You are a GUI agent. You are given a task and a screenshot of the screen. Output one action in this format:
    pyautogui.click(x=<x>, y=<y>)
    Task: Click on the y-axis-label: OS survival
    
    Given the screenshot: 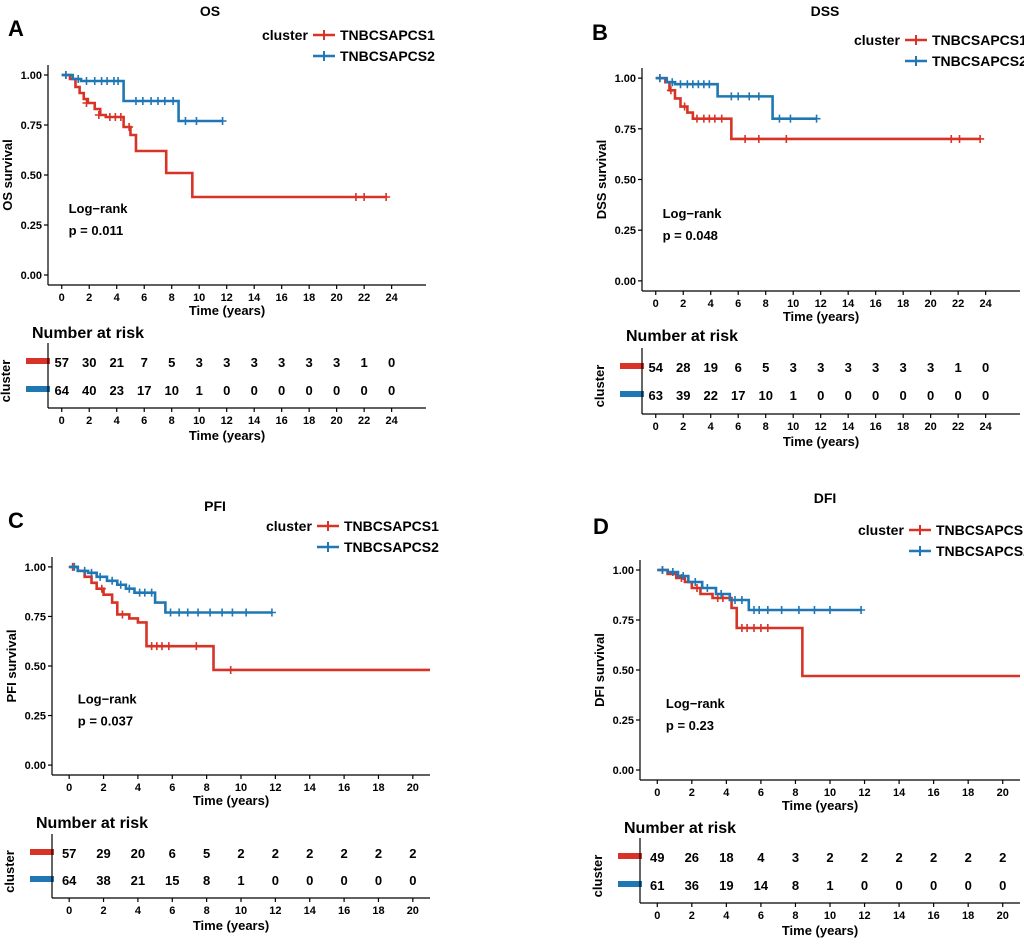 What is the action you would take?
    pyautogui.click(x=7, y=175)
    